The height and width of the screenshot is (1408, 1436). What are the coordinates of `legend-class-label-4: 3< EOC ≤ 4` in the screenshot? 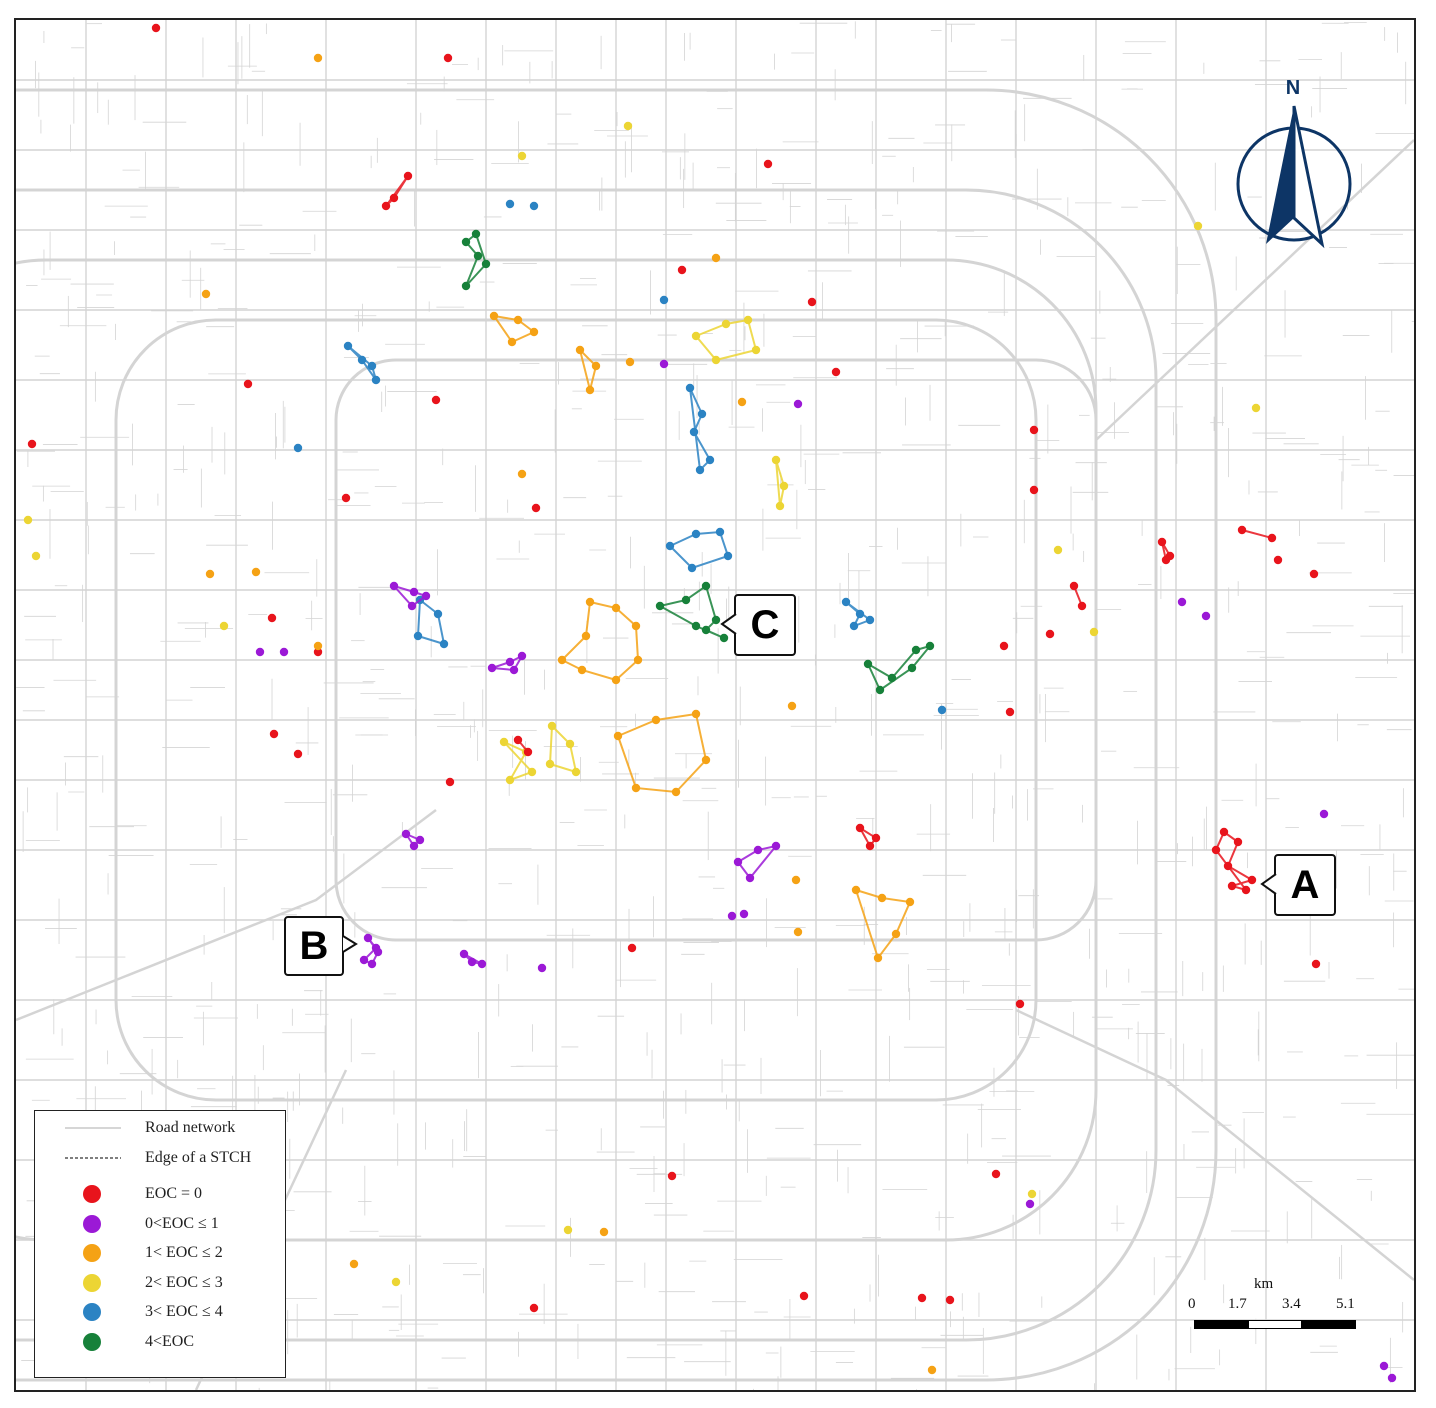 It's located at (184, 1311).